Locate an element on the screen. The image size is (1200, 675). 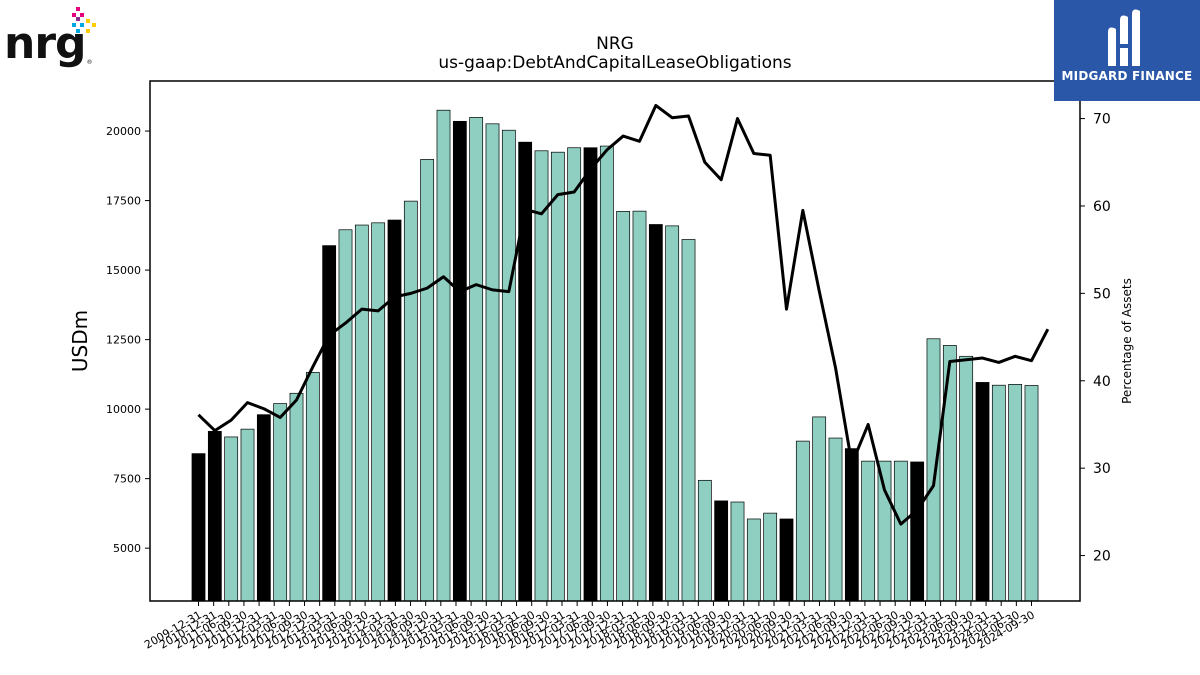
publisher-badge: MIDGARD FINANCE is located at coordinates (1127, 50).